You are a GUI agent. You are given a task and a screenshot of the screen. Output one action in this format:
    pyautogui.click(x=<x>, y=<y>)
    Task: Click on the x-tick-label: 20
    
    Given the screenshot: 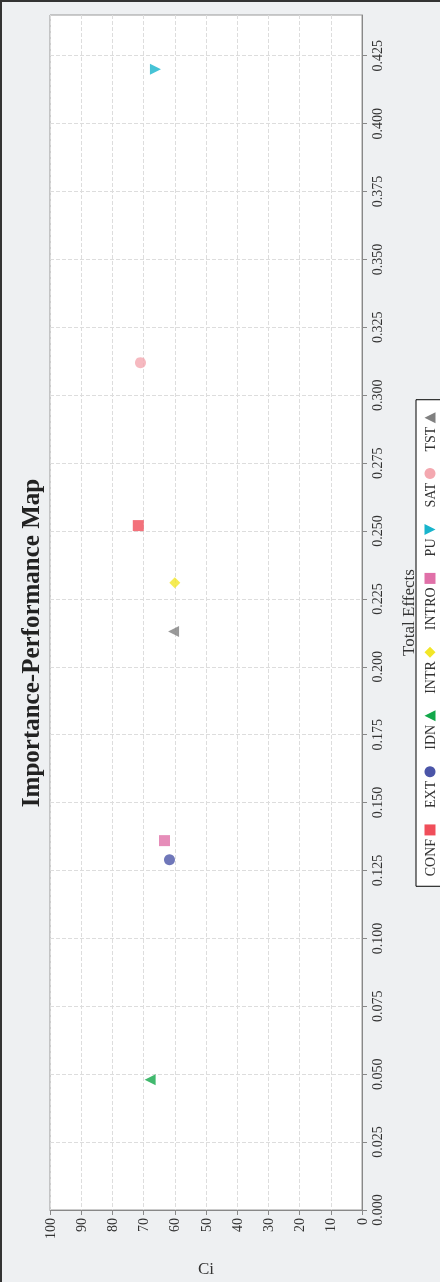 What is the action you would take?
    pyautogui.click(x=300, y=1225)
    